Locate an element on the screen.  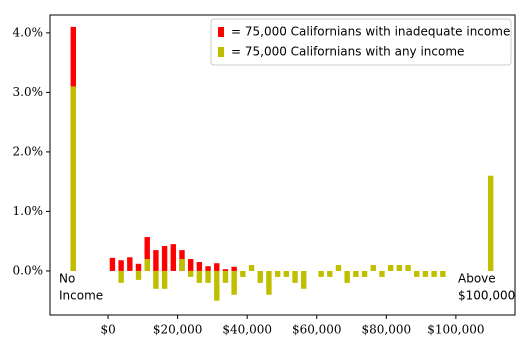
annotation: Income is located at coordinates (81, 296).